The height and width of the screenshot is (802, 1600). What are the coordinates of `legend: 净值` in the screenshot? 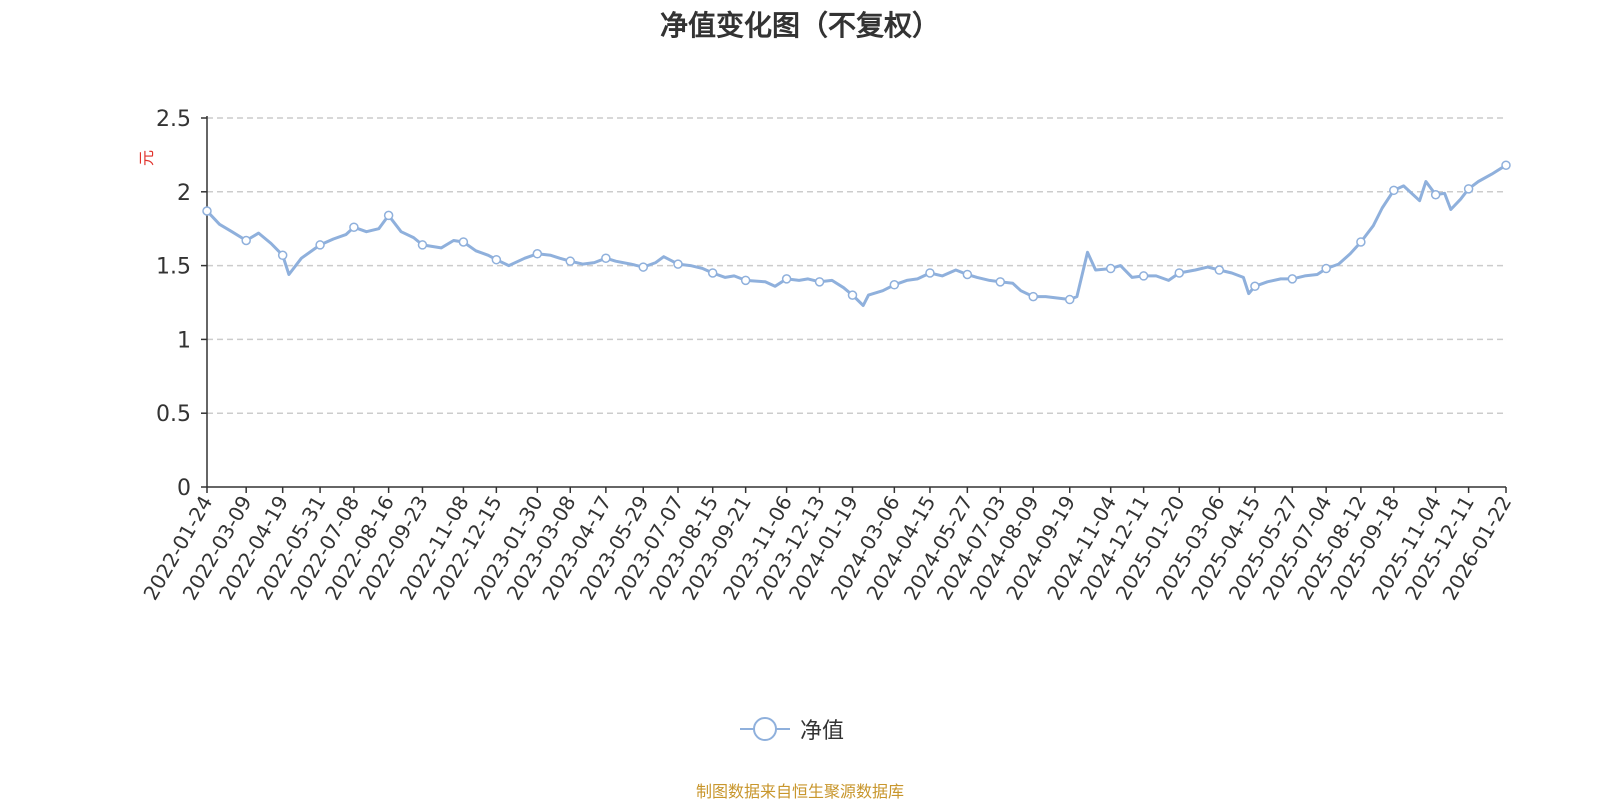 It's located at (792, 729).